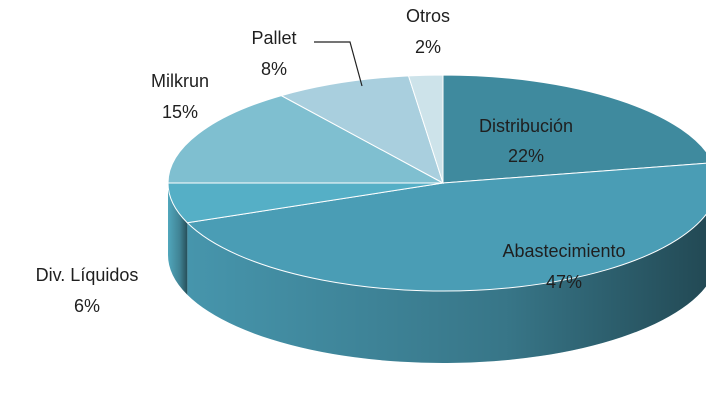 Image resolution: width=706 pixels, height=402 pixels. I want to click on slice-label: Div. Líquidos, so click(87, 275).